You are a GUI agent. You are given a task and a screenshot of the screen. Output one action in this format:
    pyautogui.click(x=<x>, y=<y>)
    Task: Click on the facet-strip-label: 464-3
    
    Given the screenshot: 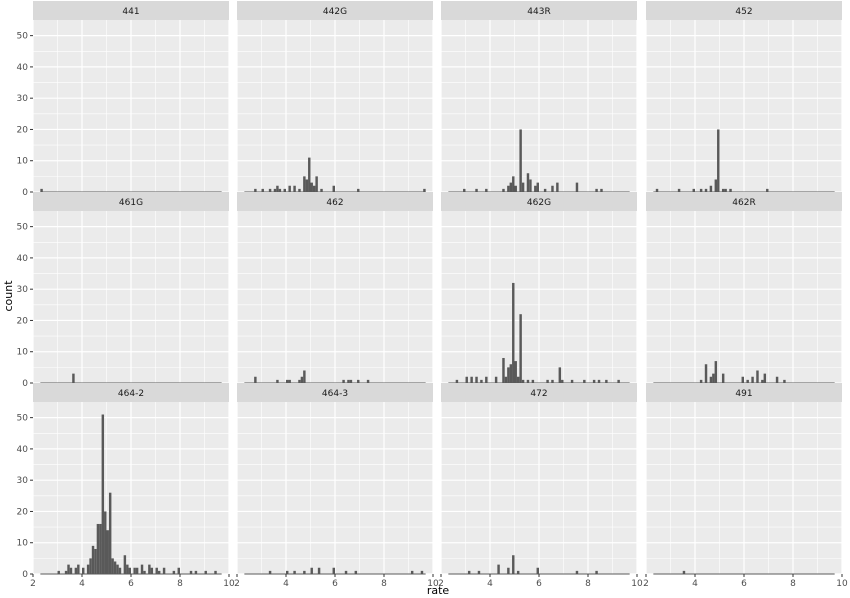 What is the action you would take?
    pyautogui.click(x=335, y=394)
    